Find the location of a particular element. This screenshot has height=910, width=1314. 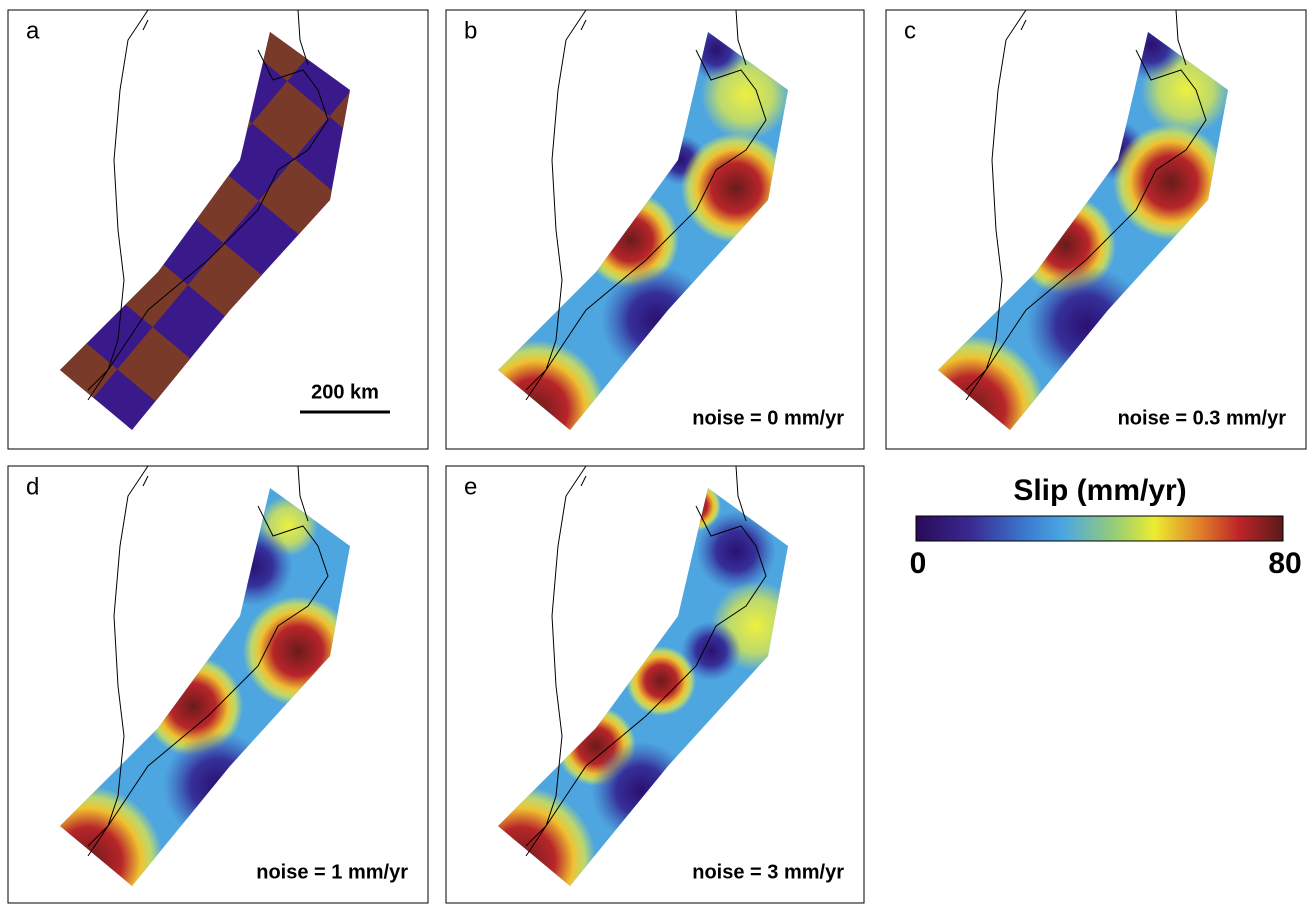

noise-note: noise = 0 mm/yr is located at coordinates (768, 418).